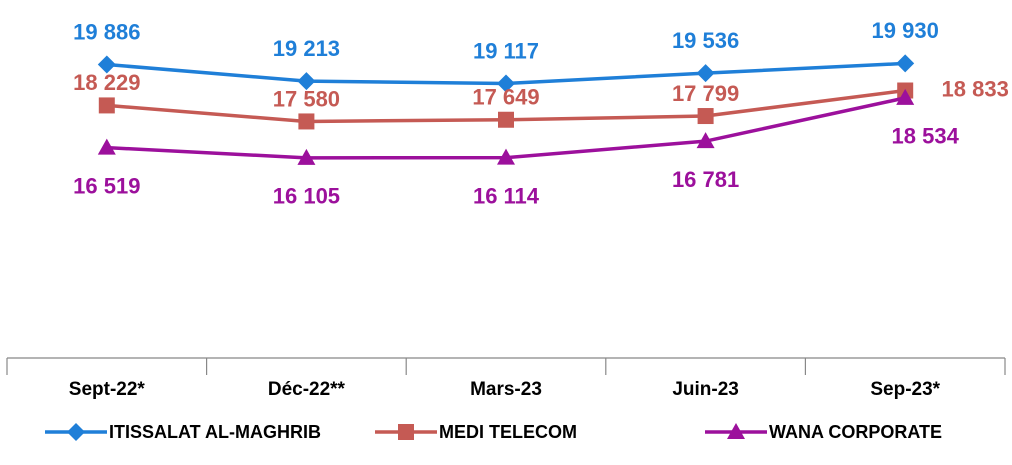  I want to click on data-label: 19 930, so click(905, 30).